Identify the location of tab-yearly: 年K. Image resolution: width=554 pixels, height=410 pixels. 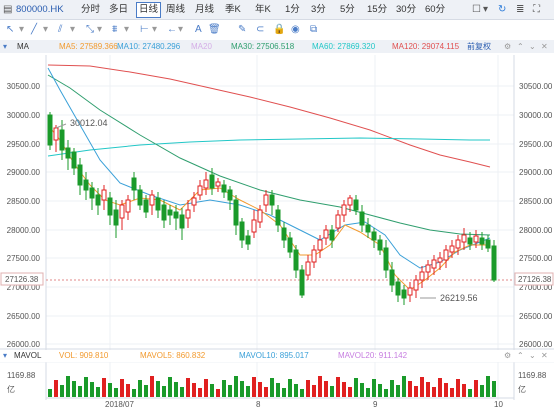
(263, 9).